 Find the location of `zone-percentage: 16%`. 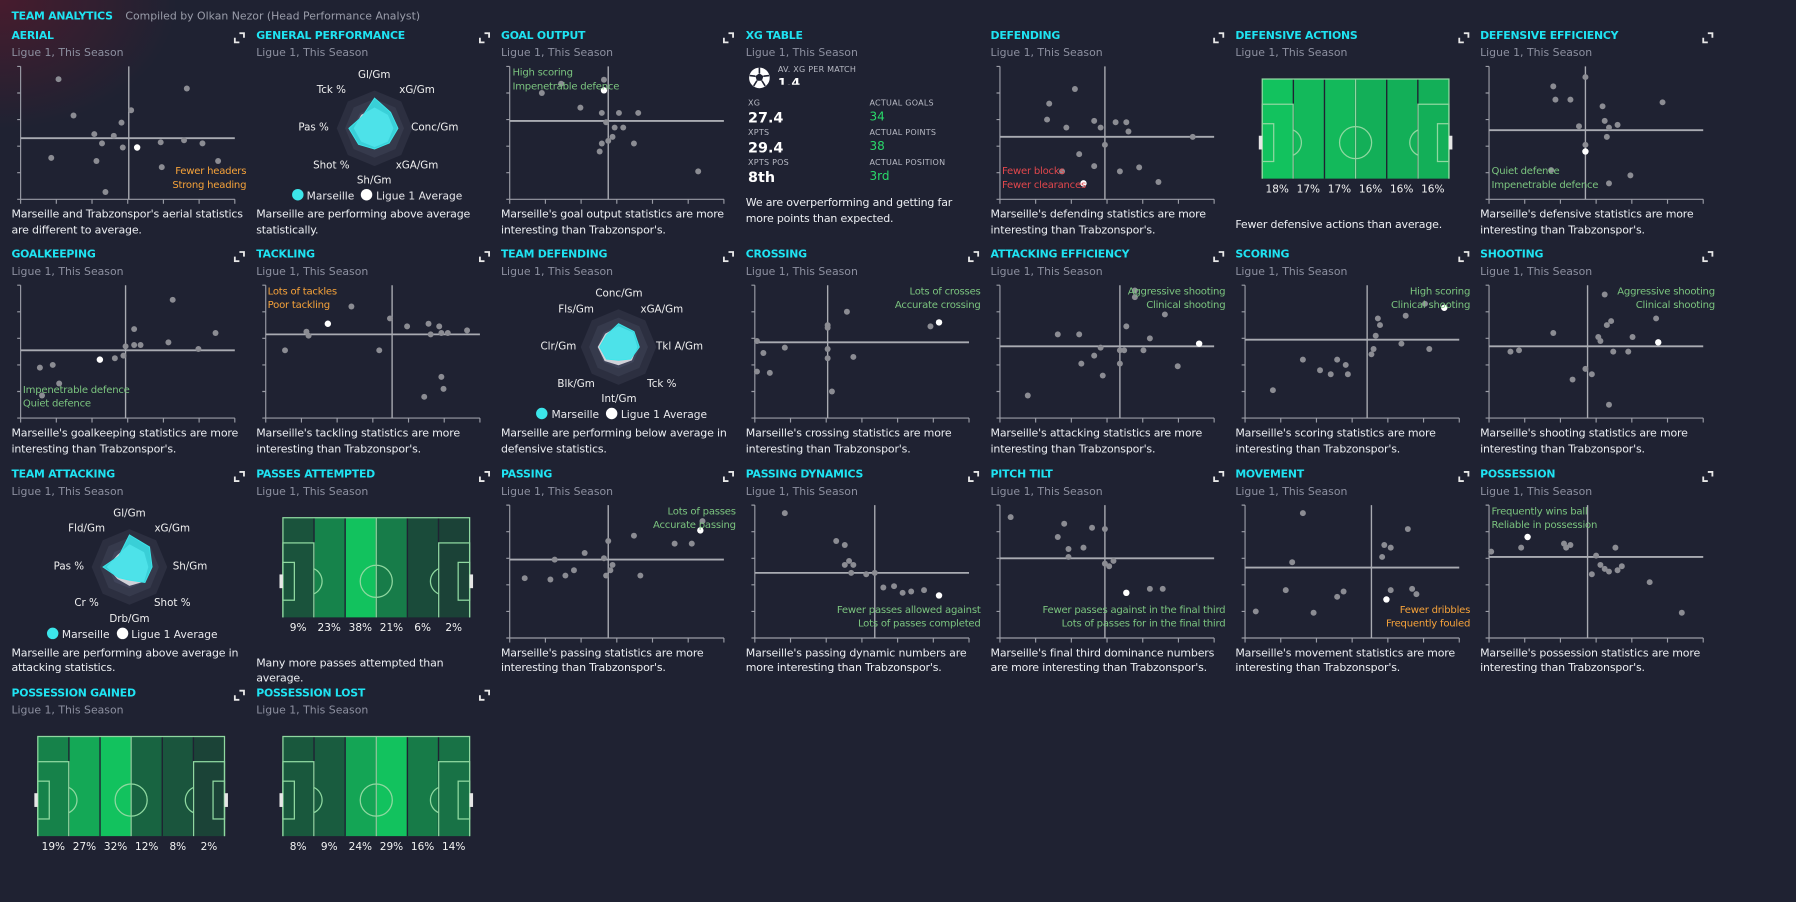

zone-percentage: 16% is located at coordinates (1432, 189).